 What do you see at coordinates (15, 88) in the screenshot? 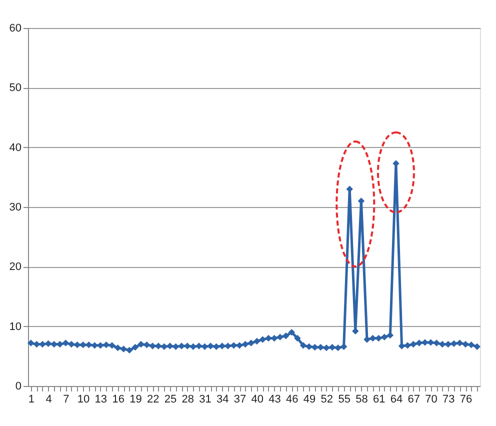
I see `y-tick-label: 50` at bounding box center [15, 88].